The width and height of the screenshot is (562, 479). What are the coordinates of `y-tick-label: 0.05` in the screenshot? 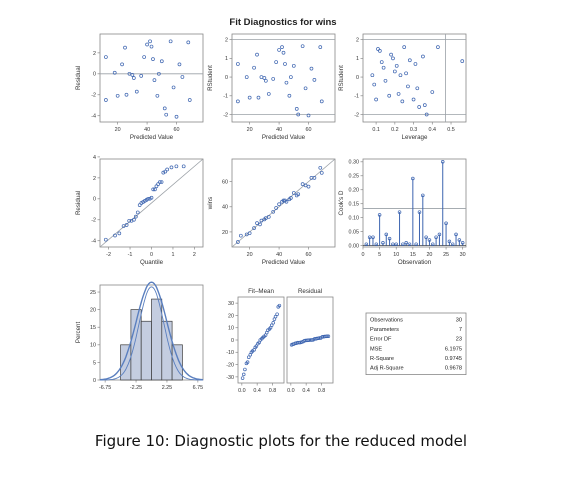 It's located at (354, 233).